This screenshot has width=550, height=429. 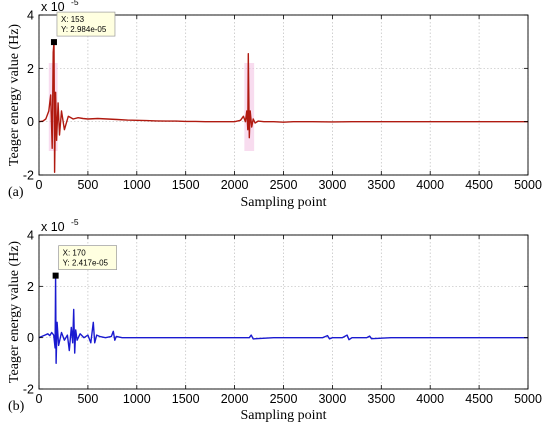 I want to click on panel-label: (a), so click(x=16, y=192).